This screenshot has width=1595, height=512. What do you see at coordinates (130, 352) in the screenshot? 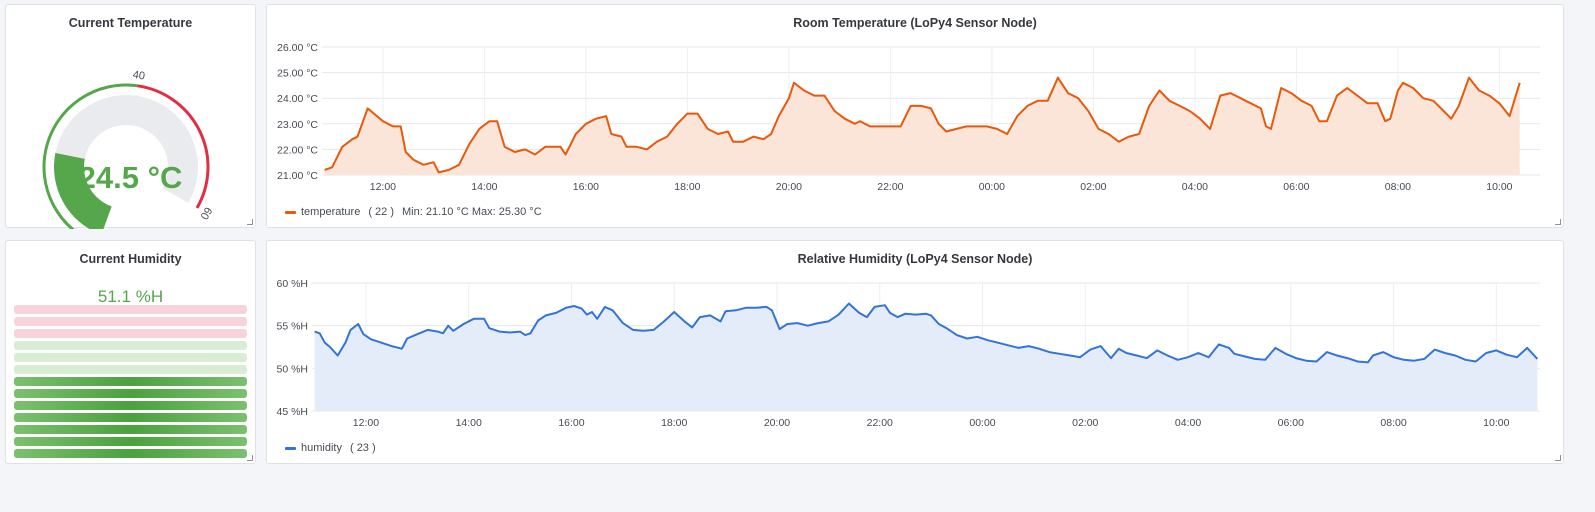
I see `humidity-bargauge-panel: Current Humidity 51.1 %H` at bounding box center [130, 352].